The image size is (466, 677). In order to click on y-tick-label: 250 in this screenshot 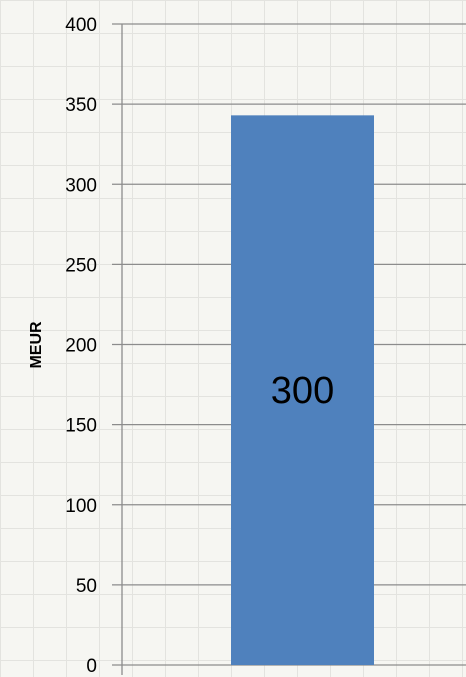, I will do `click(81, 265)`.